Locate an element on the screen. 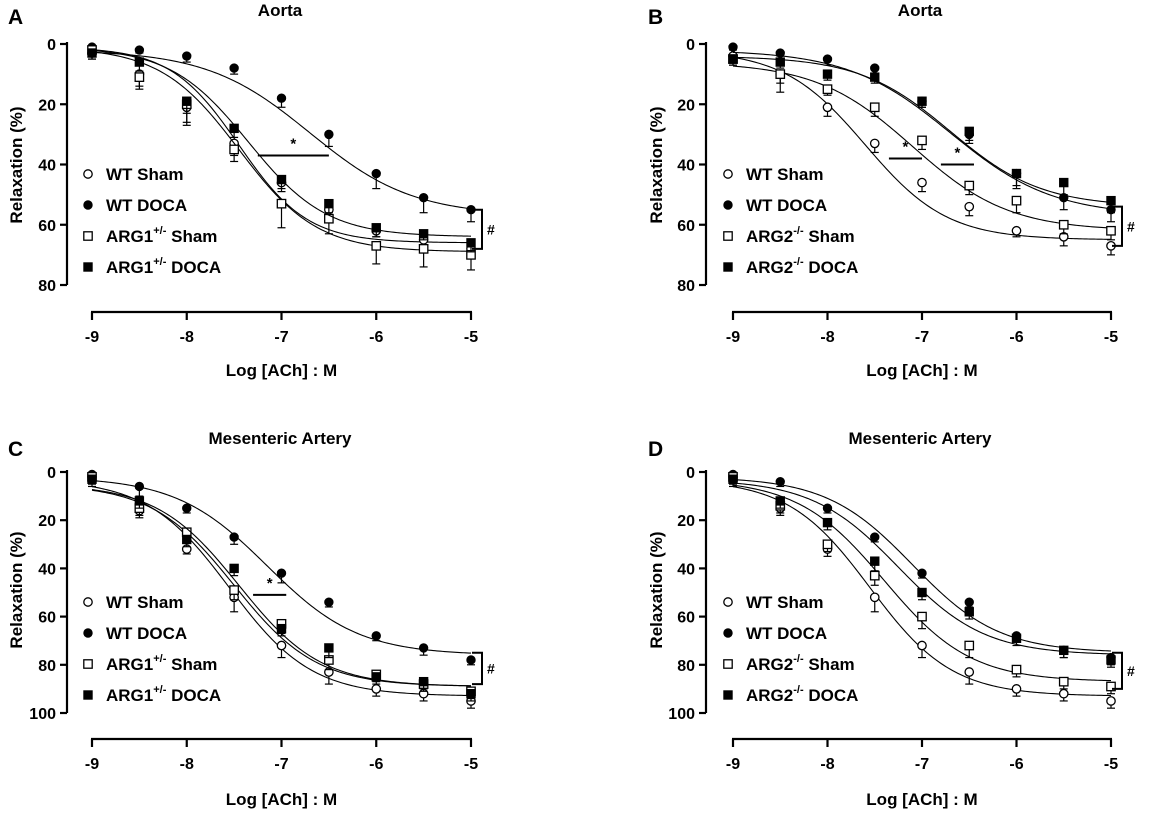 The image size is (1158, 814). y-tick-label: 80 is located at coordinates (686, 666).